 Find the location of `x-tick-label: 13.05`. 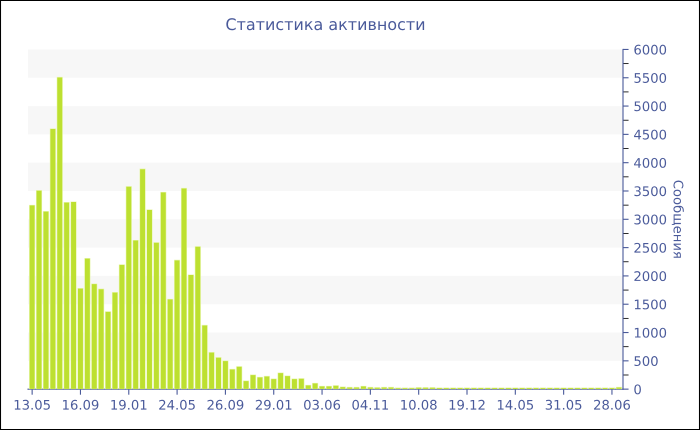

x-tick-label: 13.05 is located at coordinates (32, 405).